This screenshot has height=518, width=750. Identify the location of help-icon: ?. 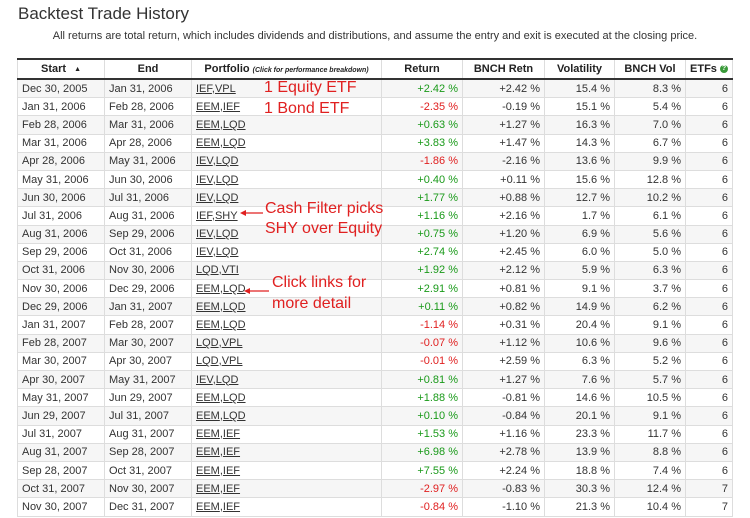
(723, 69).